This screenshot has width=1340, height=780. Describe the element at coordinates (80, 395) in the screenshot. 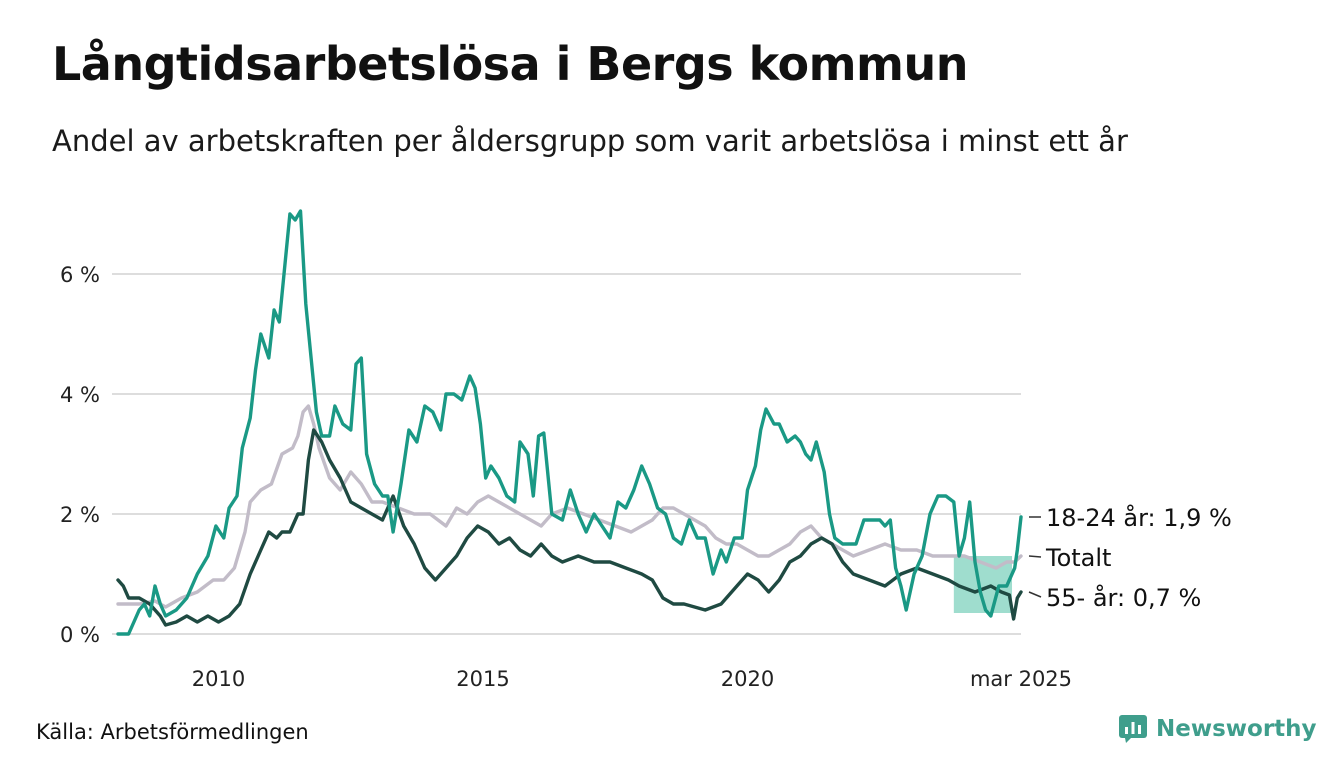

I see `y-tick-label: 4 %` at that location.